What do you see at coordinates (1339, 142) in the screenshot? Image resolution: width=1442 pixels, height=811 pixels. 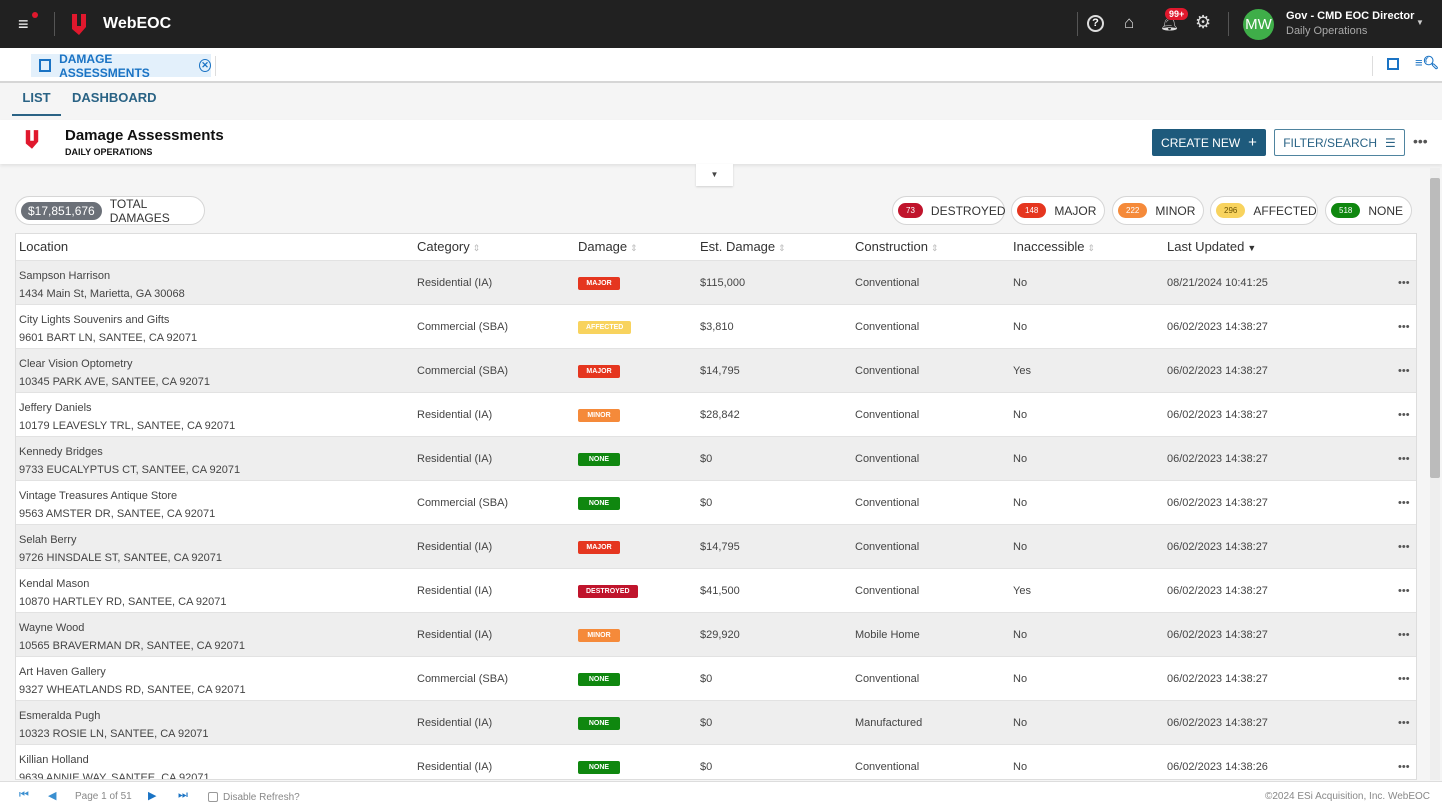 I see `filter-search-button: FILTER/SEARCH ☰` at bounding box center [1339, 142].